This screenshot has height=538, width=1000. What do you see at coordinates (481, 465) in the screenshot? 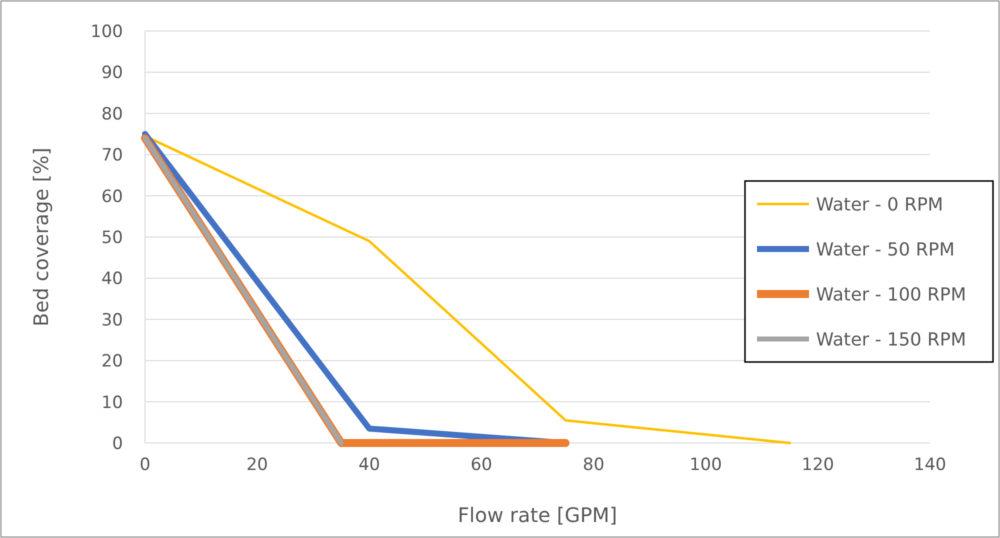
I see `x-tick-label: 60` at bounding box center [481, 465].